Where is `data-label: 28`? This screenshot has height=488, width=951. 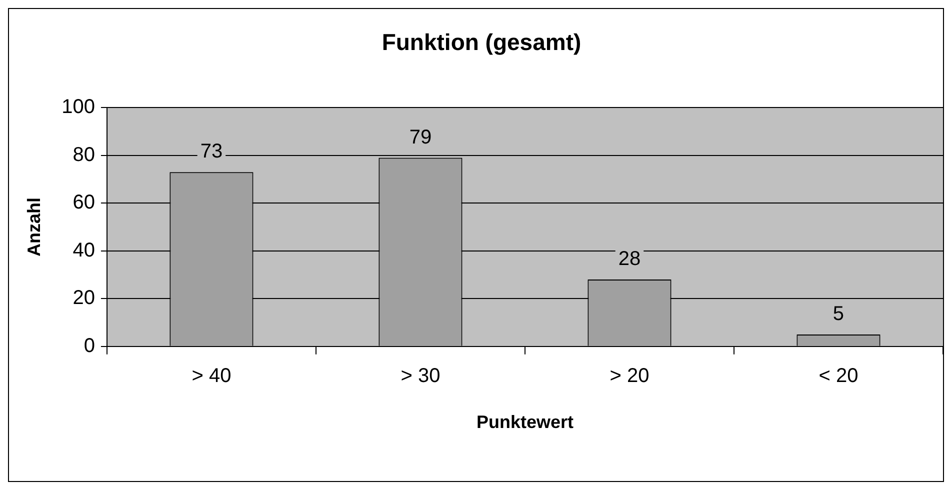
data-label: 28 is located at coordinates (629, 259).